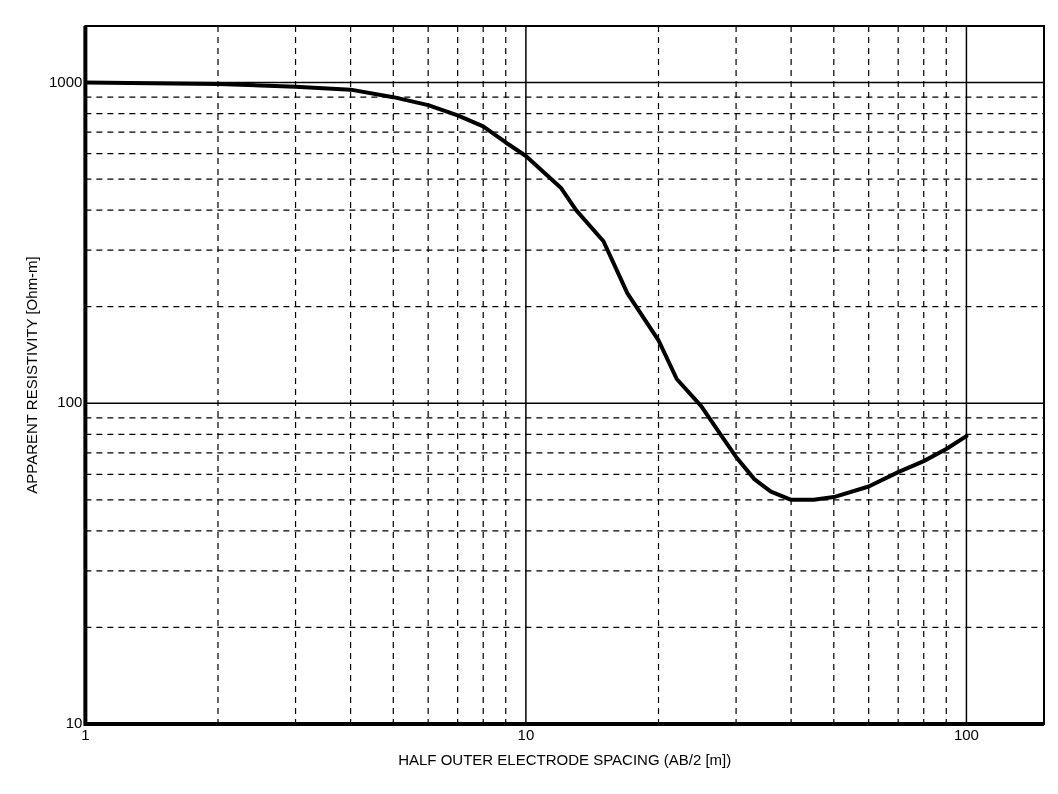  I want to click on y-axis-title: APPARENT RESISTIVITY [Ohm-m], so click(32, 375).